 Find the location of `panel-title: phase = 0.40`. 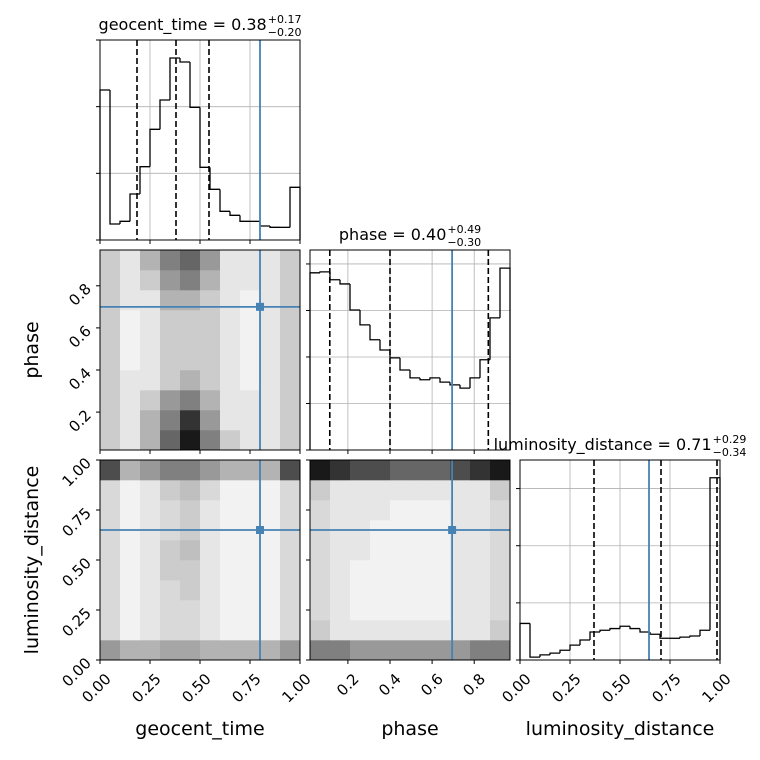

panel-title: phase = 0.40 is located at coordinates (392, 234).